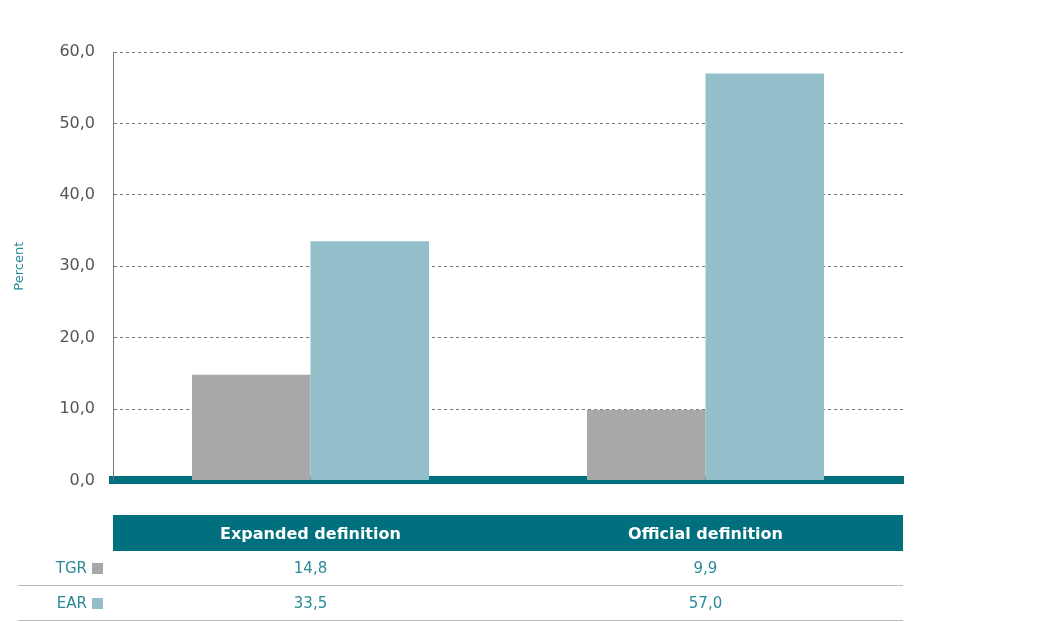  Describe the element at coordinates (71, 603) in the screenshot. I see `legend-label: EAR` at that location.